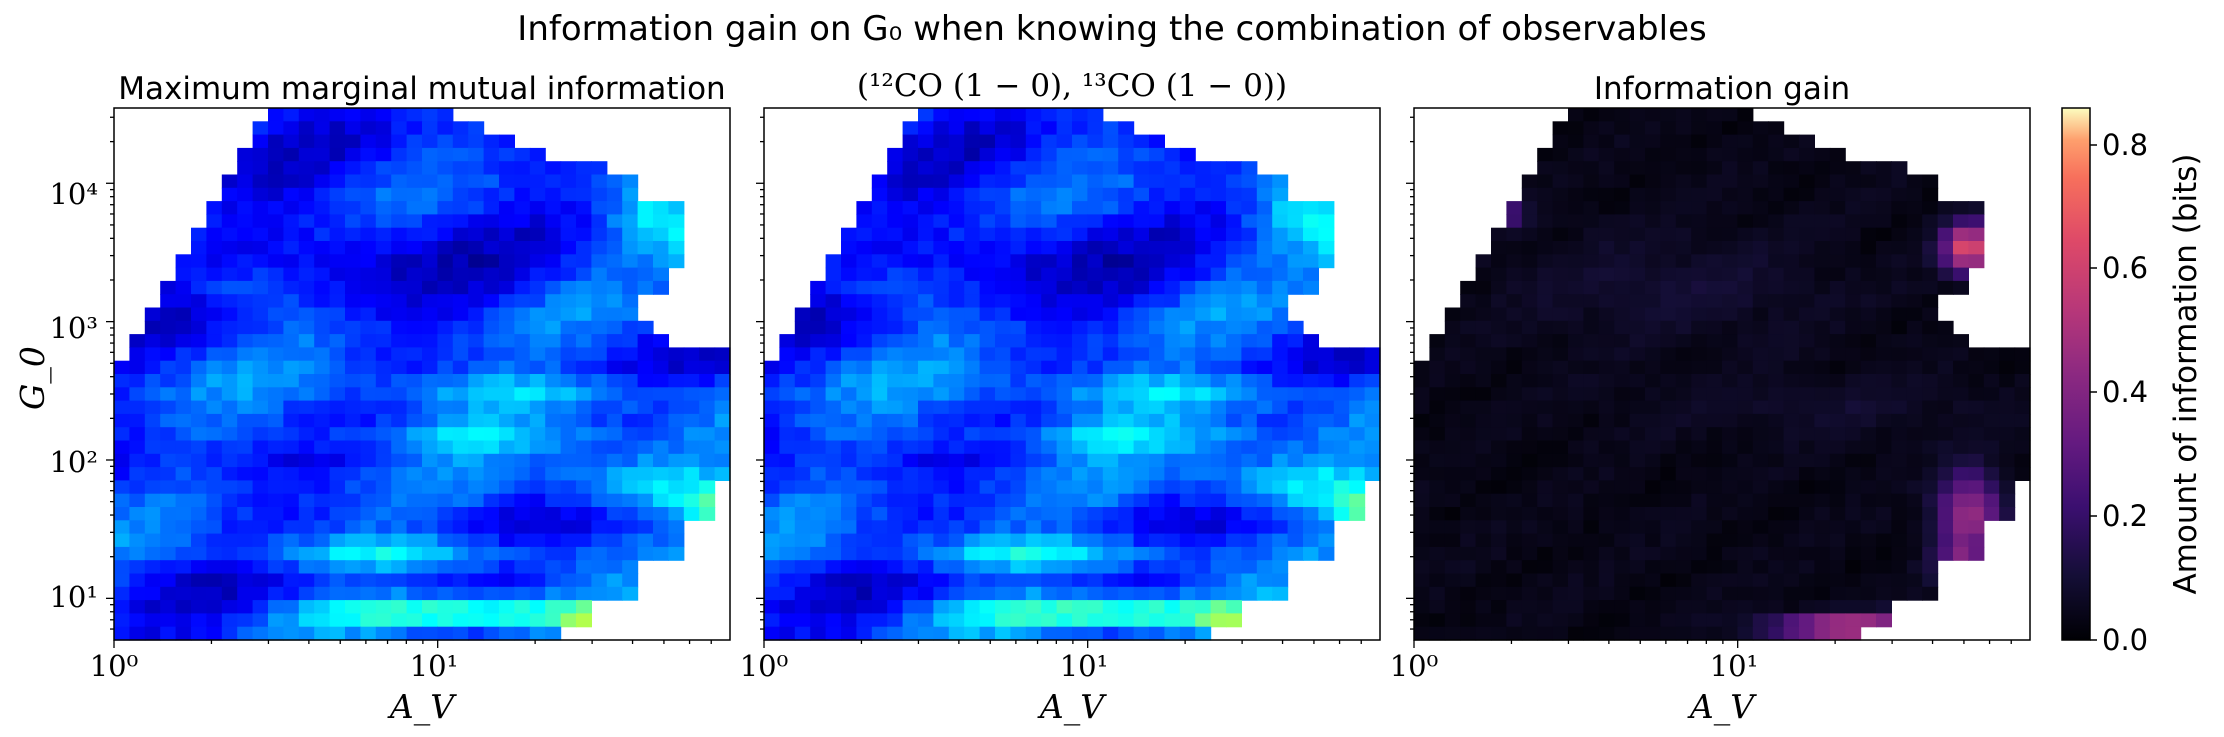 Image resolution: width=2224 pixels, height=737 pixels. Describe the element at coordinates (434, 666) in the screenshot. I see `panel-1-xtick-10: 10¹` at that location.